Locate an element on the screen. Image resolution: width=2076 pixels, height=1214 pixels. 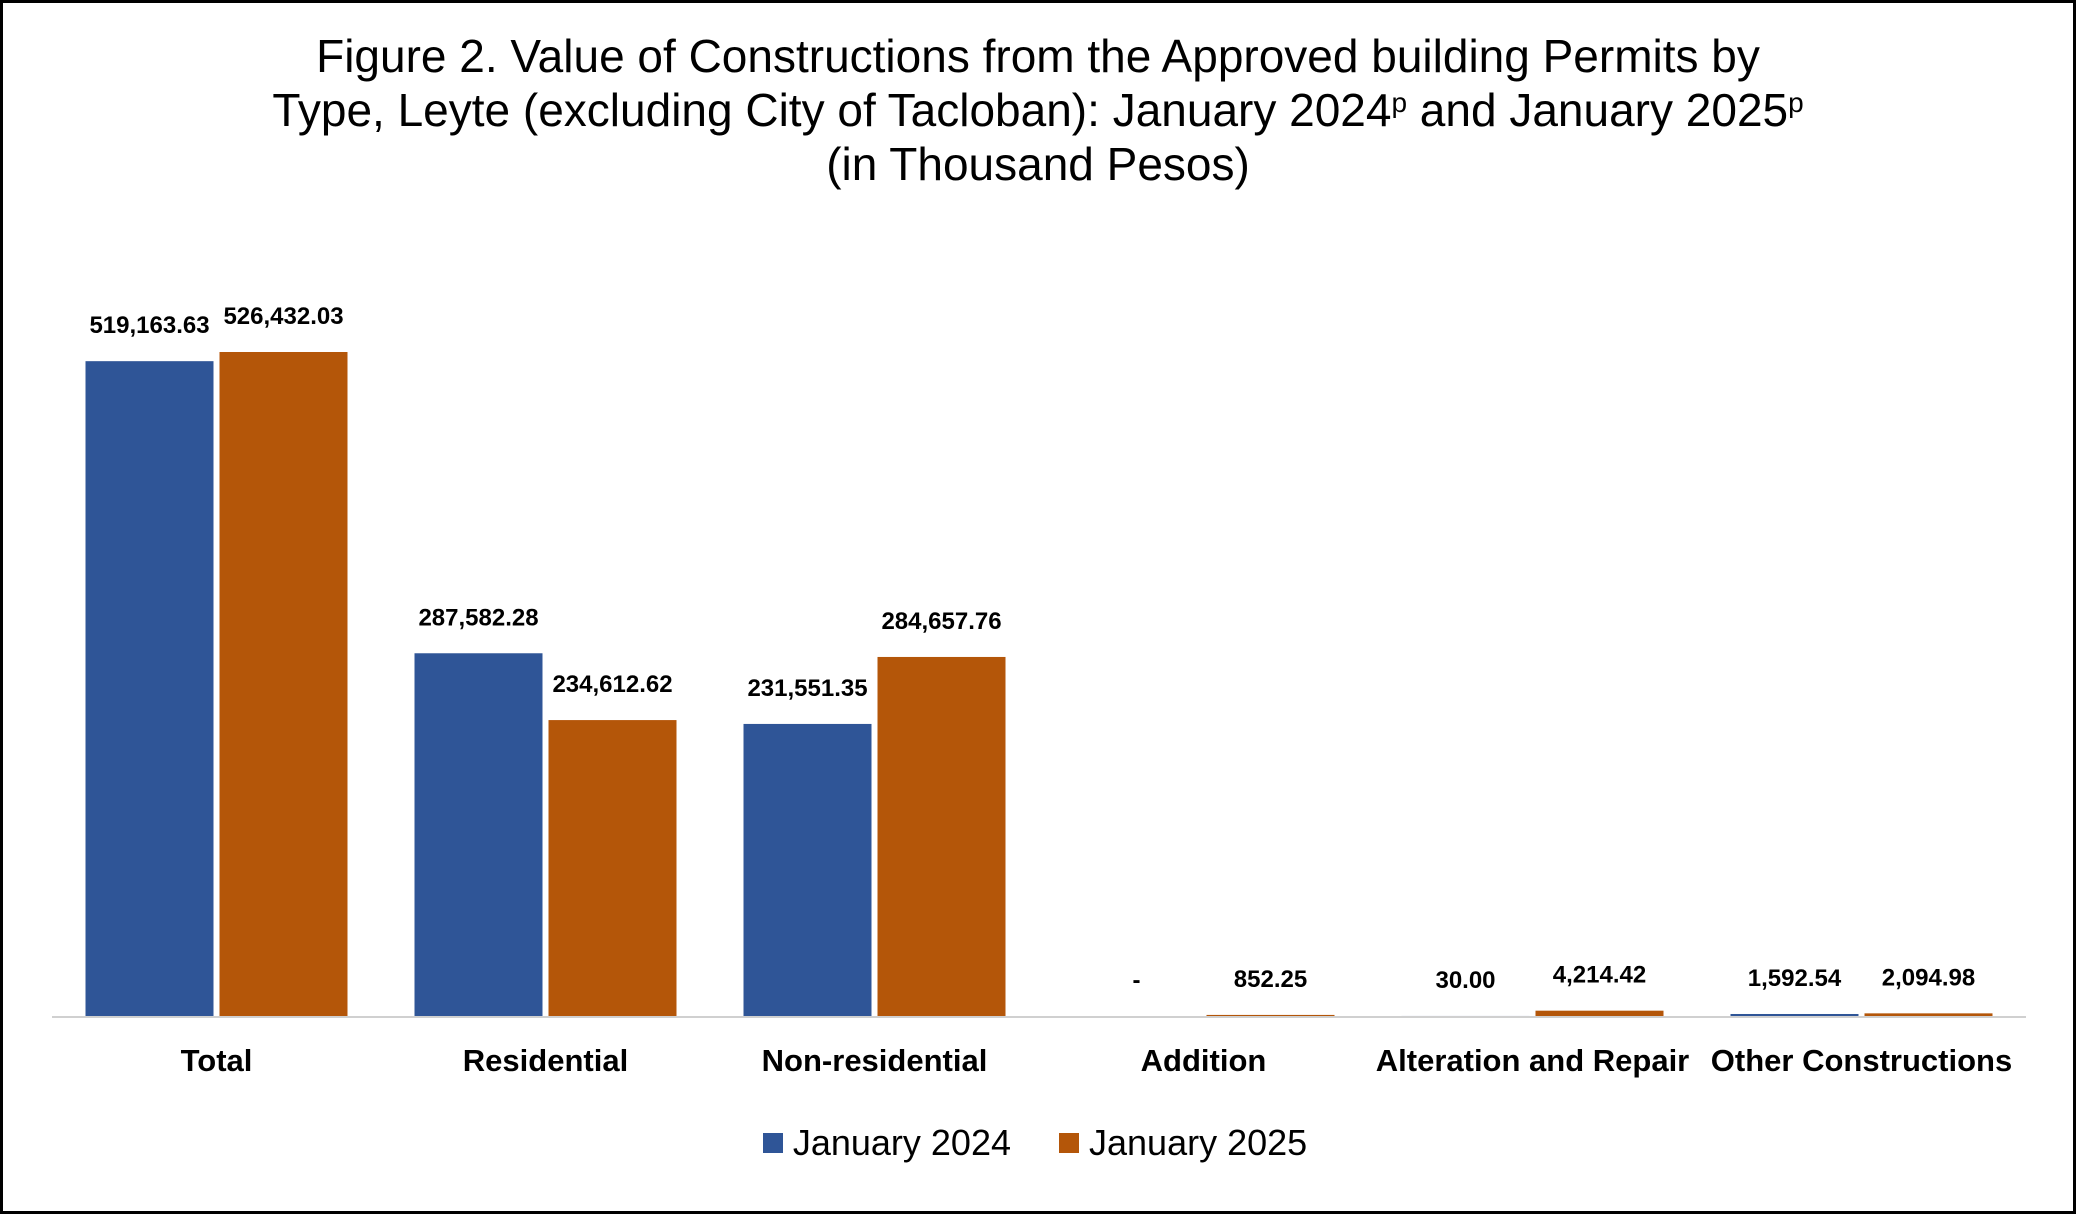
category-label-other-constructions: Other Constructions is located at coordinates (1861, 1060).